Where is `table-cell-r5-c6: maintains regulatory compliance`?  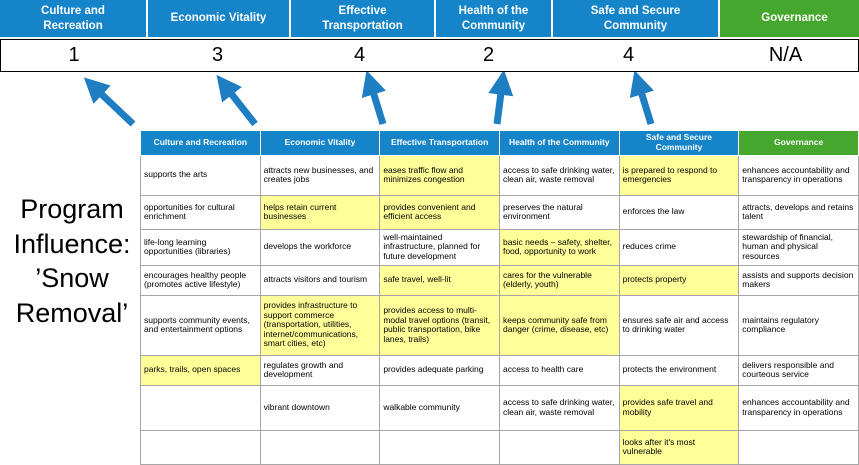 table-cell-r5-c6: maintains regulatory compliance is located at coordinates (798, 325).